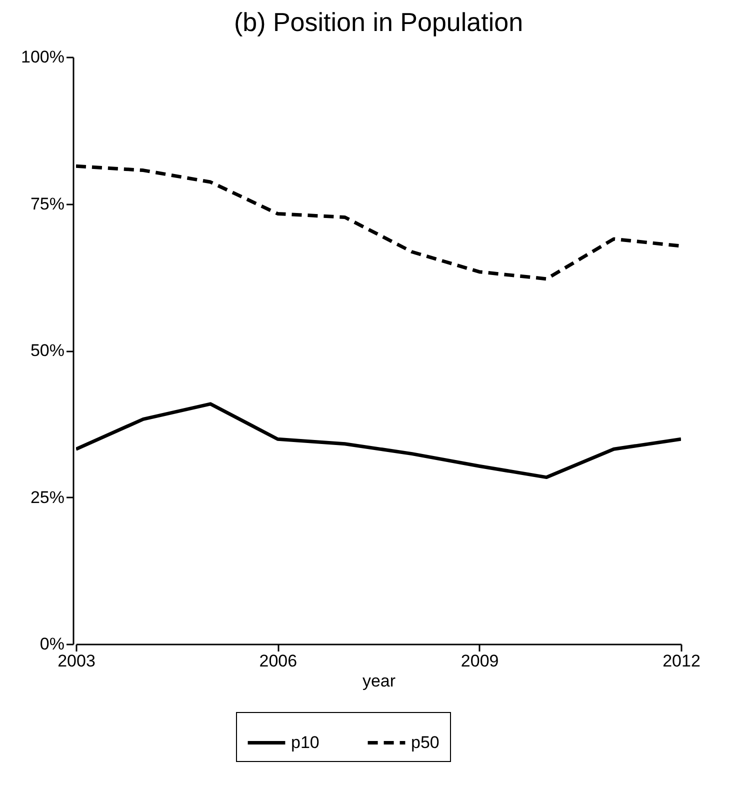  Describe the element at coordinates (42, 57) in the screenshot. I see `y-tick-label: 100%` at that location.